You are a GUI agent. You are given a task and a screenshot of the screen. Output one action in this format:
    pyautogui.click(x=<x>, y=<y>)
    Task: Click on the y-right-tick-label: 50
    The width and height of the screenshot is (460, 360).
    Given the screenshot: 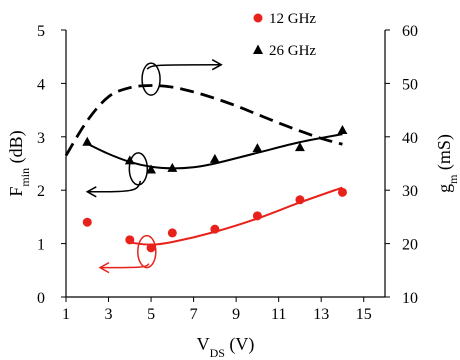 What is the action you would take?
    pyautogui.click(x=410, y=84)
    